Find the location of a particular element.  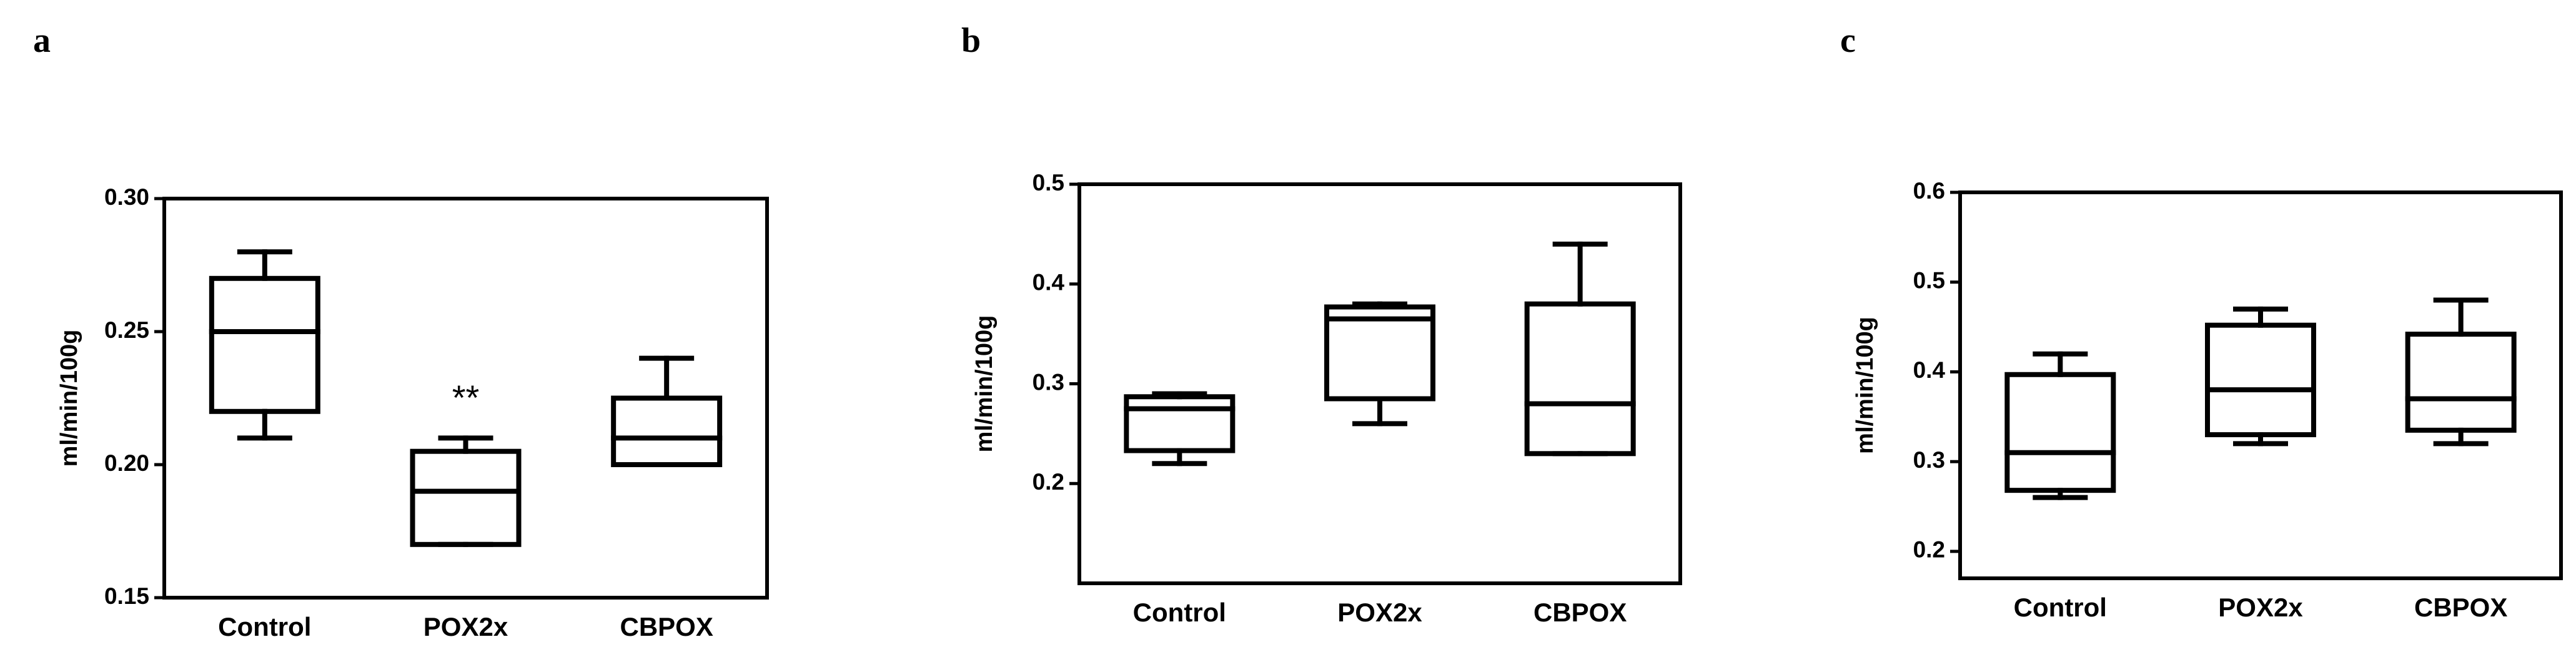

y-tick-label: 0.20 is located at coordinates (126, 463).